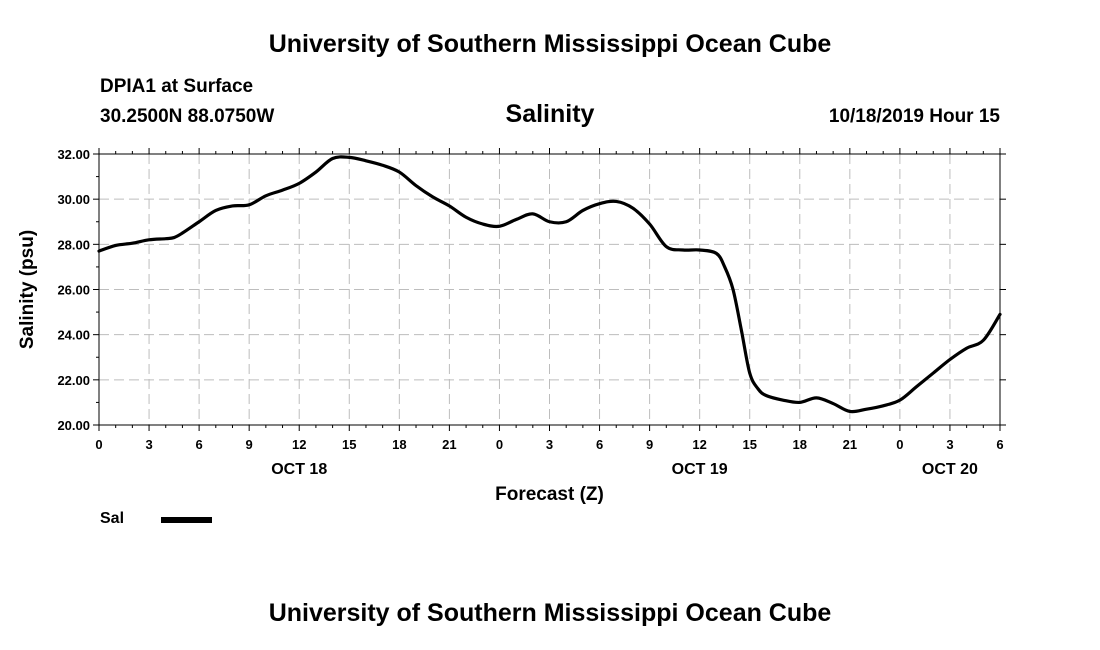 The width and height of the screenshot is (1100, 650). What do you see at coordinates (549, 494) in the screenshot?
I see `x-axis-label: Forecast (Z)` at bounding box center [549, 494].